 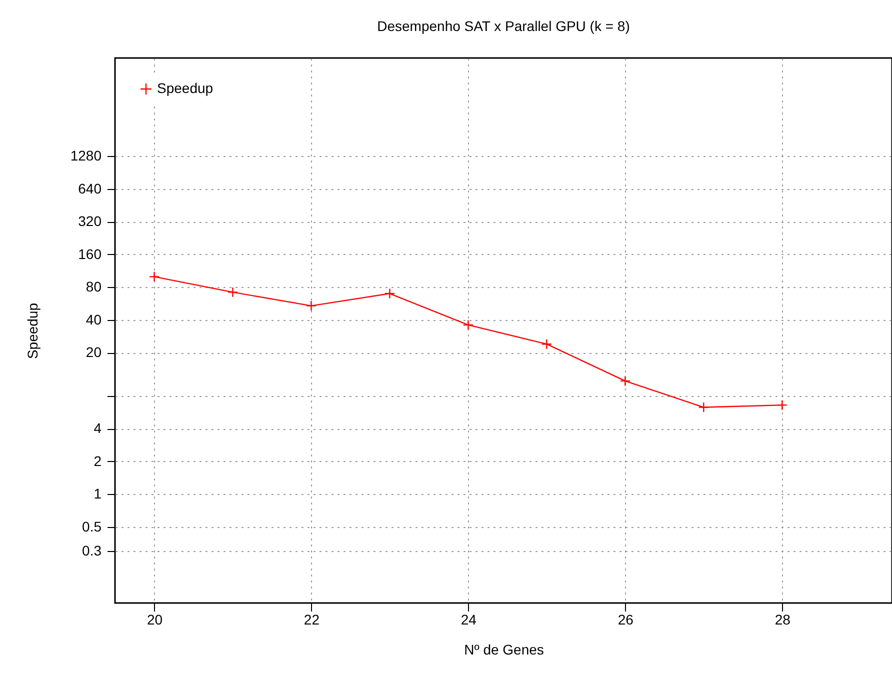 I want to click on y-tick-label: 80, so click(x=94, y=286).